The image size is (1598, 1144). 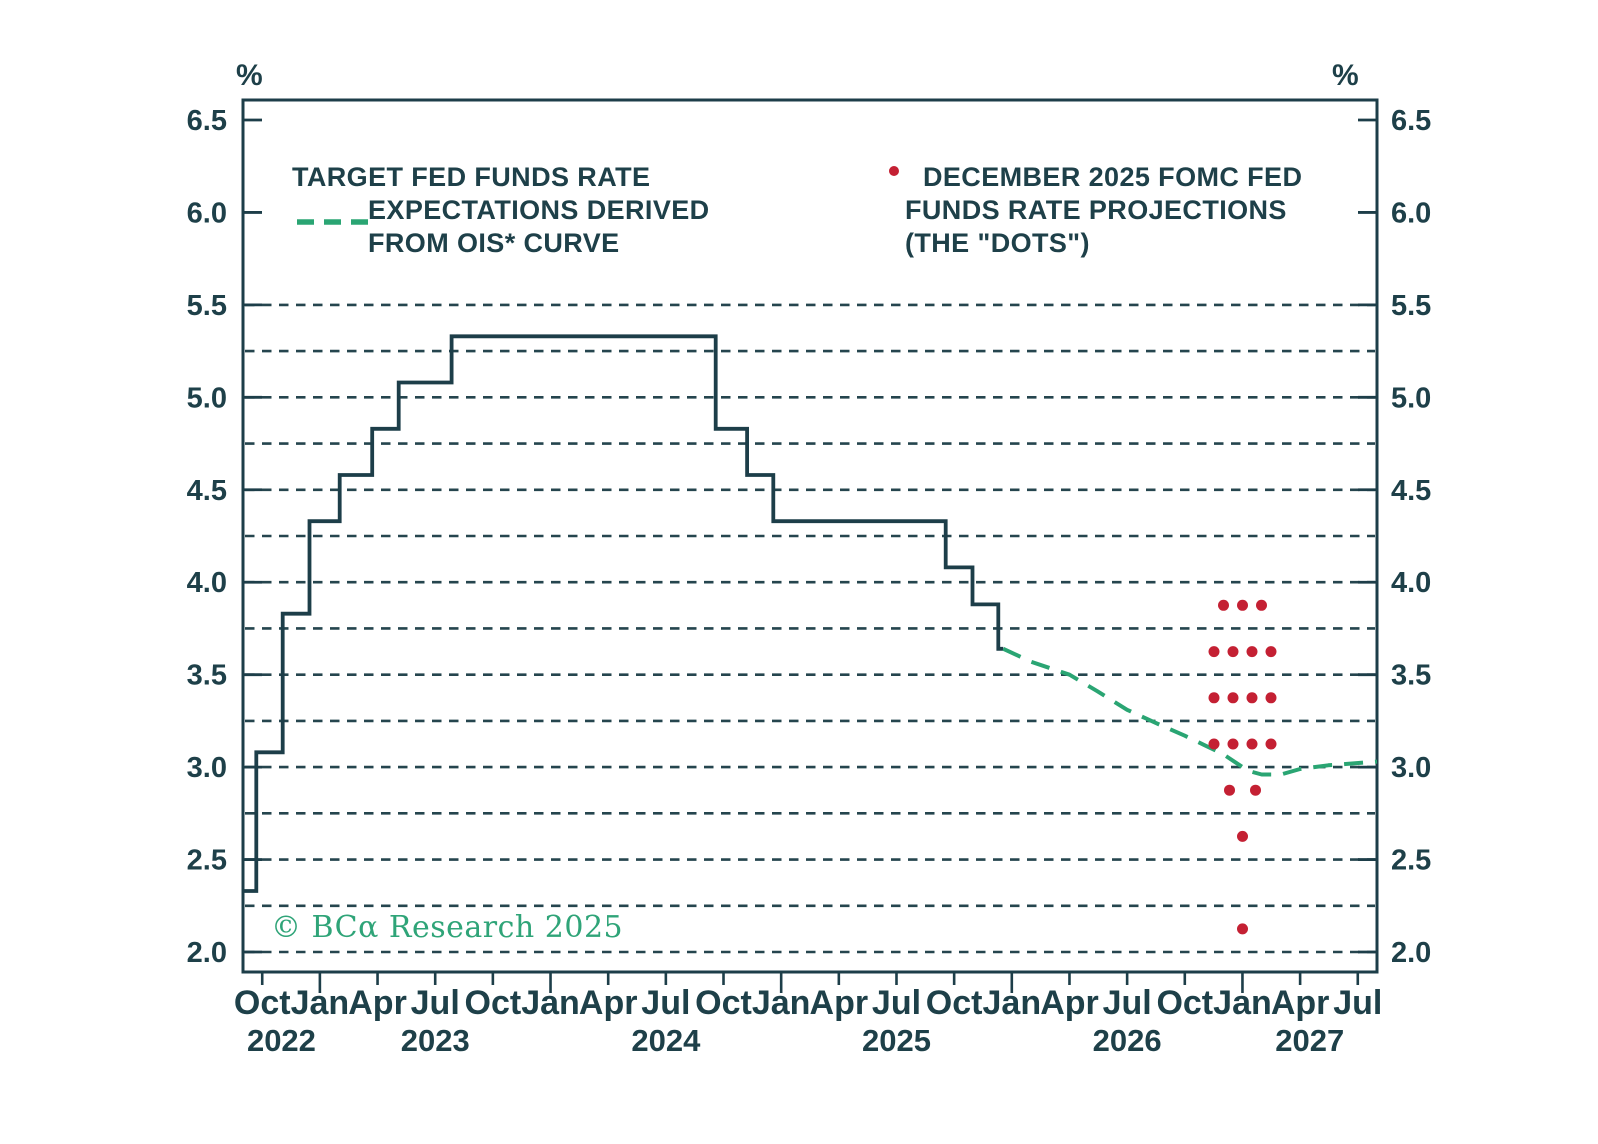 I want to click on legend-dots-line3: (THE "DOTS"), so click(x=997, y=243).